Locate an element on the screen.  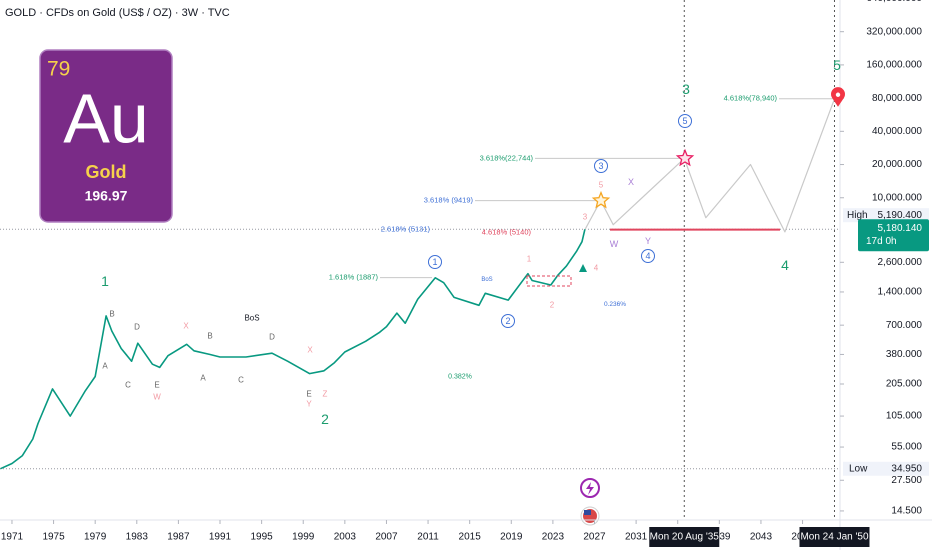
low-label-value: 34.950 is located at coordinates (906, 468).